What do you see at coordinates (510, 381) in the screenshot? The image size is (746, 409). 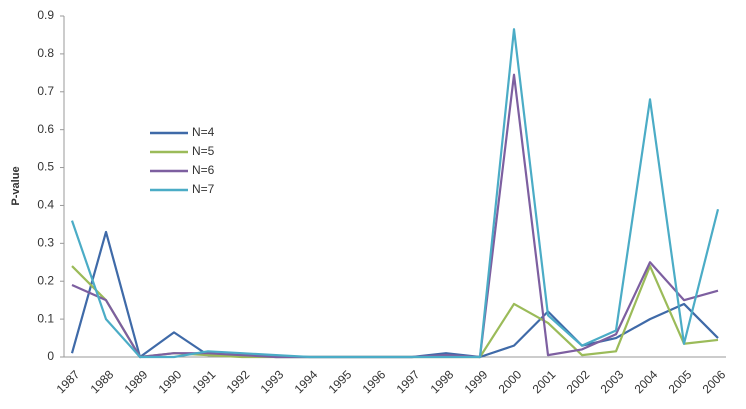 I see `x-tick-label: 2000` at bounding box center [510, 381].